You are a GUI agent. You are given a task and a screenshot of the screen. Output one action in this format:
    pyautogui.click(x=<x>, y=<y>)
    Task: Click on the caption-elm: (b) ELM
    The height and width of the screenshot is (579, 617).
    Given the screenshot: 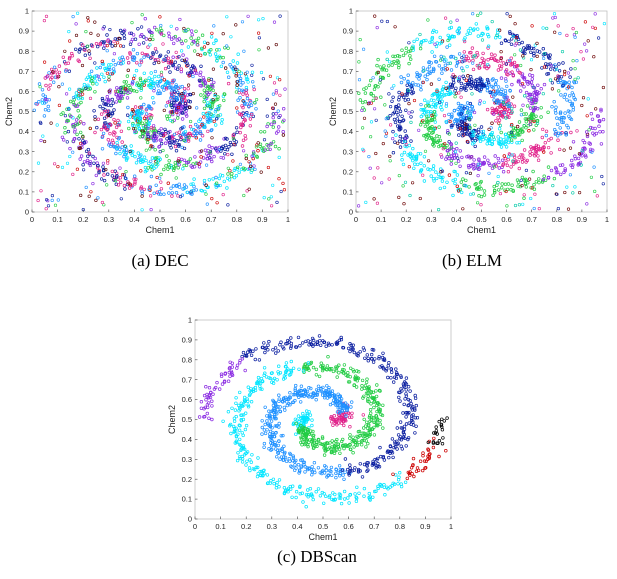 What is the action you would take?
    pyautogui.click(x=472, y=260)
    